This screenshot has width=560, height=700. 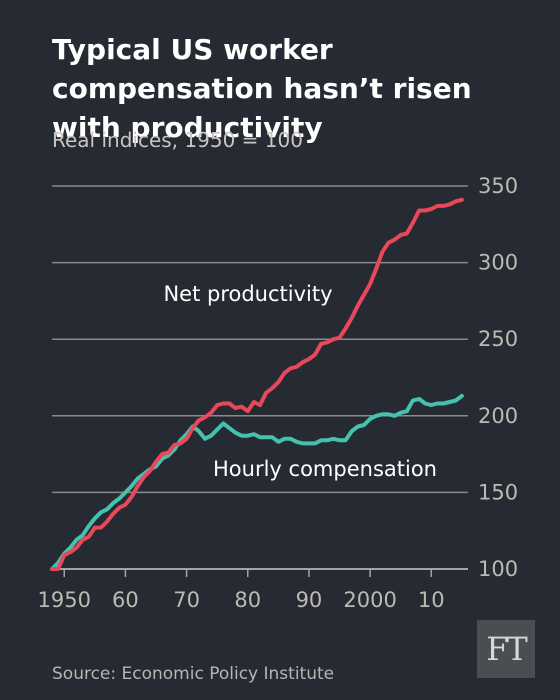 What do you see at coordinates (431, 600) in the screenshot?
I see `x-tick-label-10: 10` at bounding box center [431, 600].